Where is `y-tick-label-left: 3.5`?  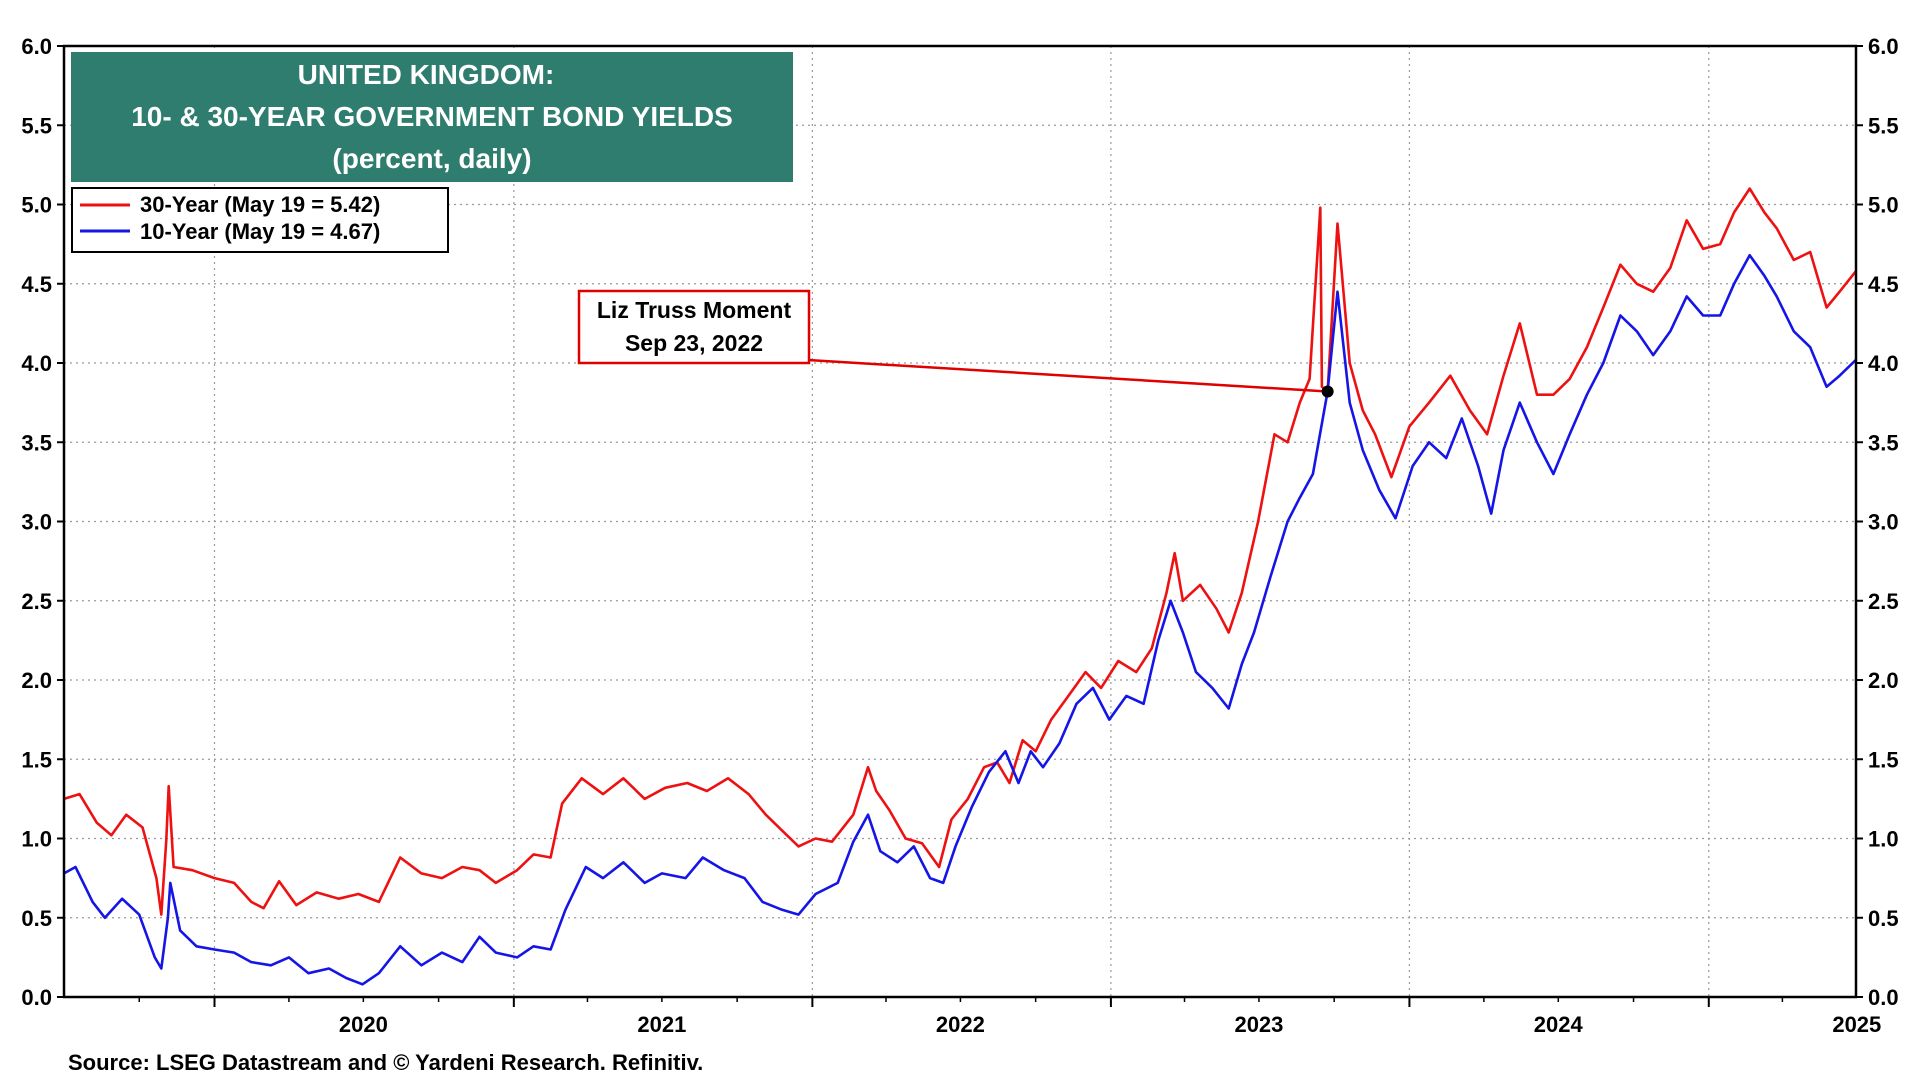 y-tick-label-left: 3.5 is located at coordinates (36, 442).